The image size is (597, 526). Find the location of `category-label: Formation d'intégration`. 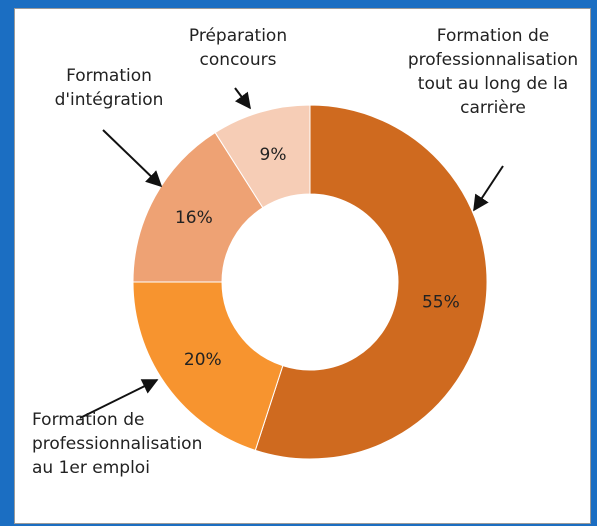

category-label: Formation d'intégration is located at coordinates (109, 88).